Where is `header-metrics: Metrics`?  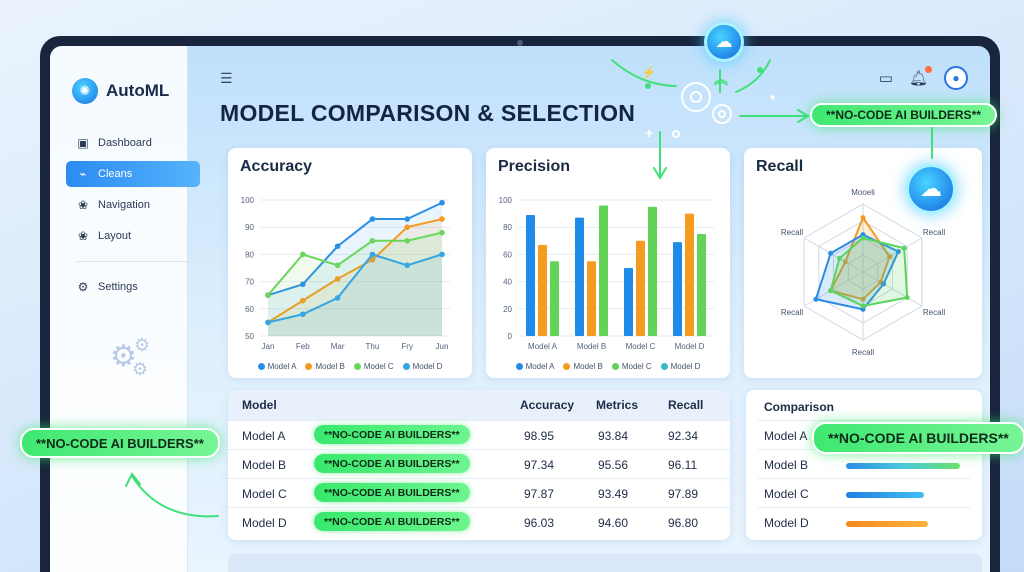 header-metrics: Metrics is located at coordinates (617, 405).